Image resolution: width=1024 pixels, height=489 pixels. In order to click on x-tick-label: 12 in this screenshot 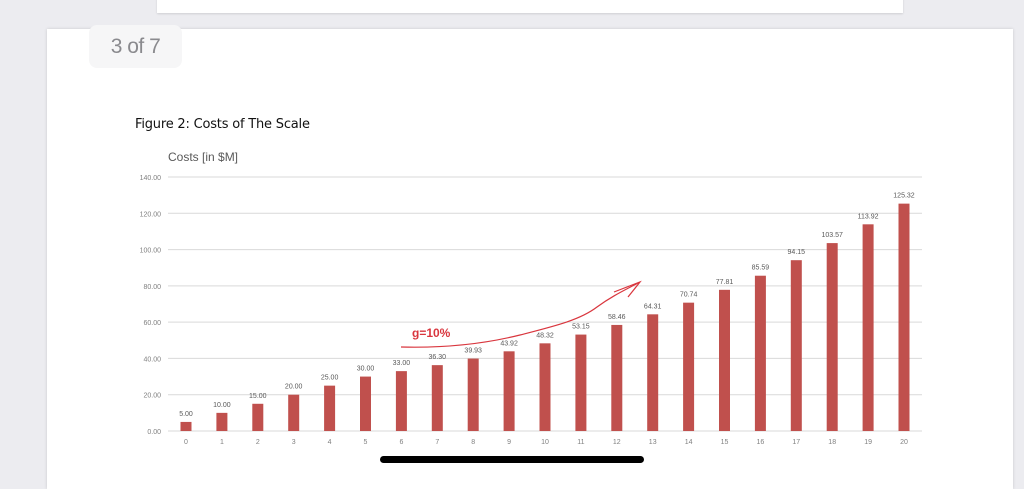, I will do `click(617, 442)`.